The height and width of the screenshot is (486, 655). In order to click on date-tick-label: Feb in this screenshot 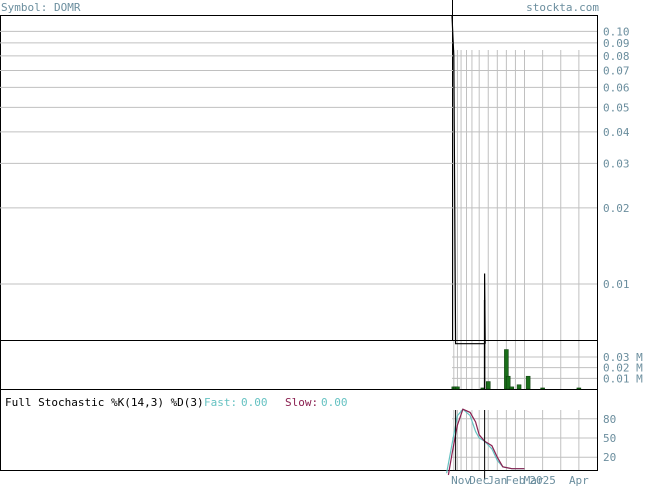, I will do `click(516, 480)`.